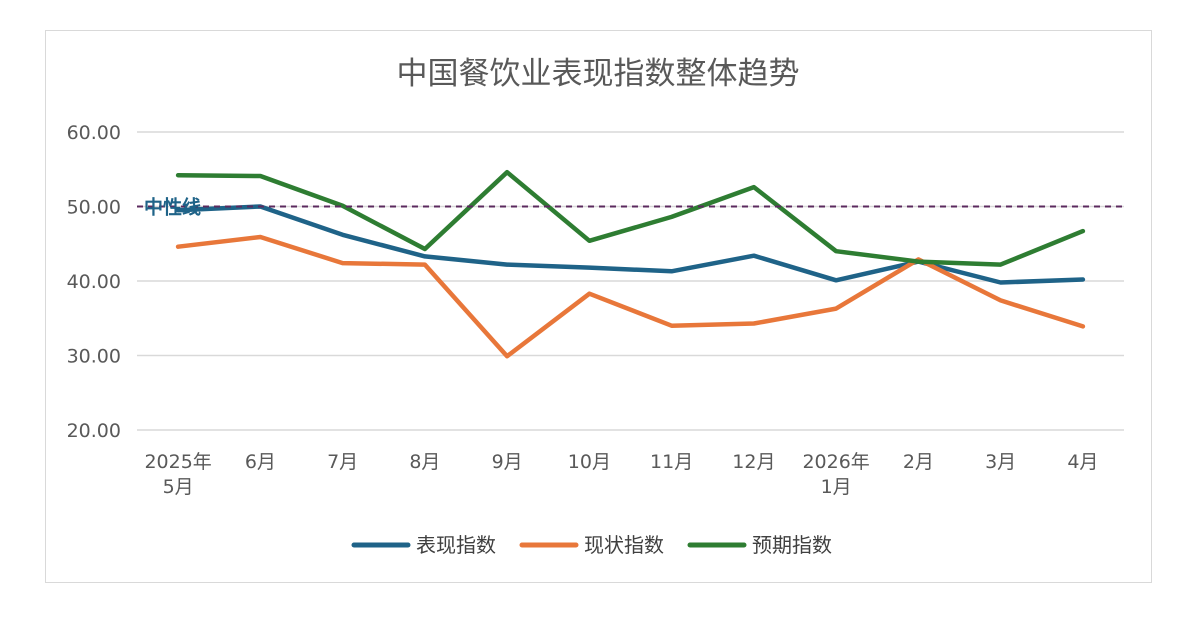 This screenshot has width=1203, height=622. What do you see at coordinates (456, 545) in the screenshot?
I see `legend-label: 表现指数` at bounding box center [456, 545].